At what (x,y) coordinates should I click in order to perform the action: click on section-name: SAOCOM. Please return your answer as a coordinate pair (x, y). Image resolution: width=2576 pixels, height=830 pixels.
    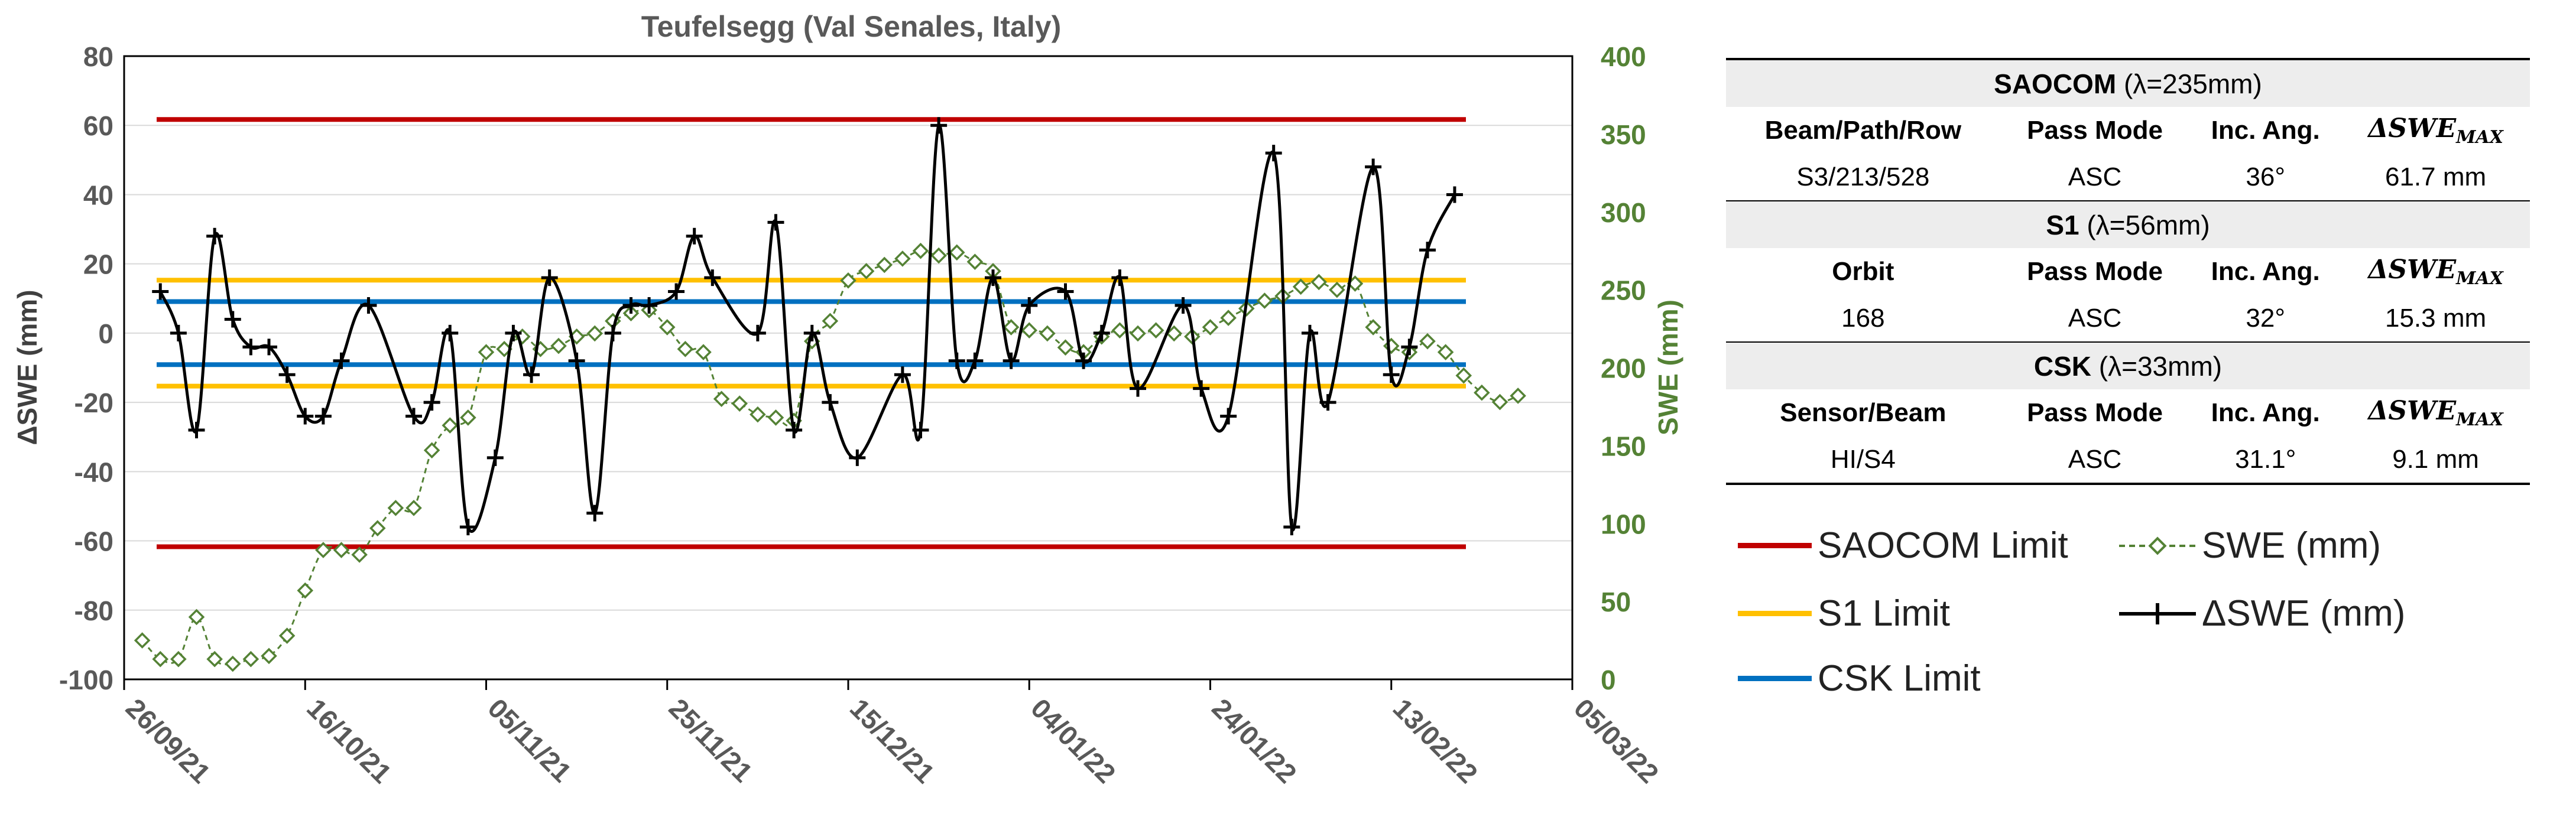
    Looking at the image, I should click on (2055, 83).